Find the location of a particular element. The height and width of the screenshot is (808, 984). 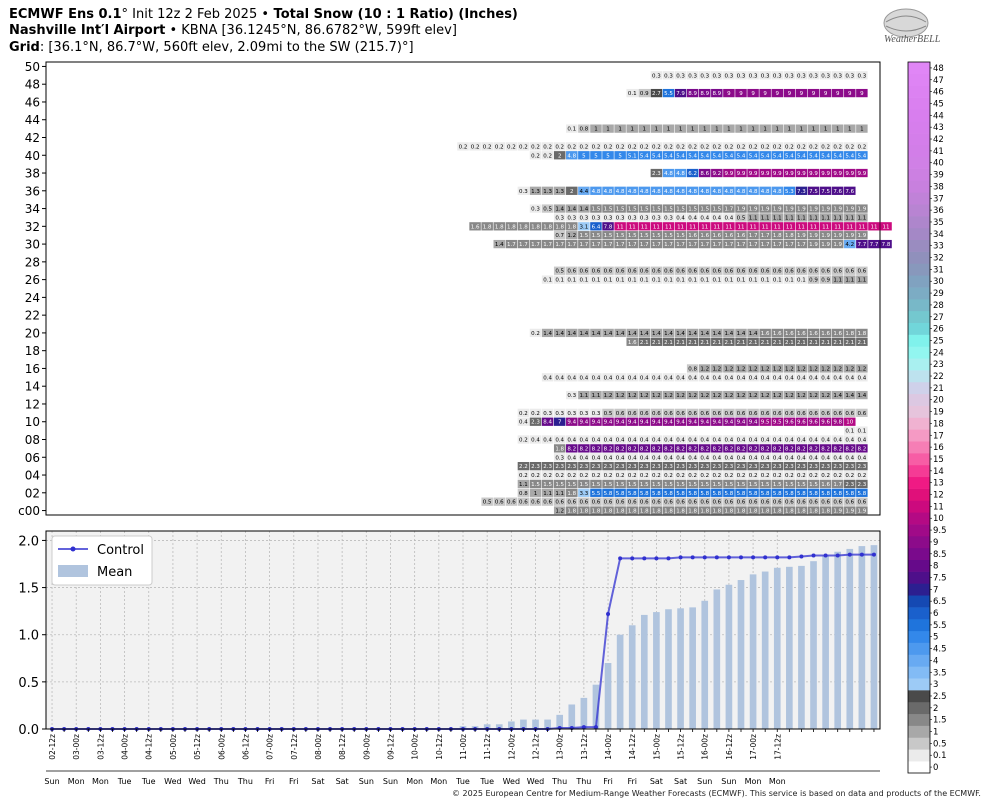

colorbar-segment is located at coordinates (919, 79).